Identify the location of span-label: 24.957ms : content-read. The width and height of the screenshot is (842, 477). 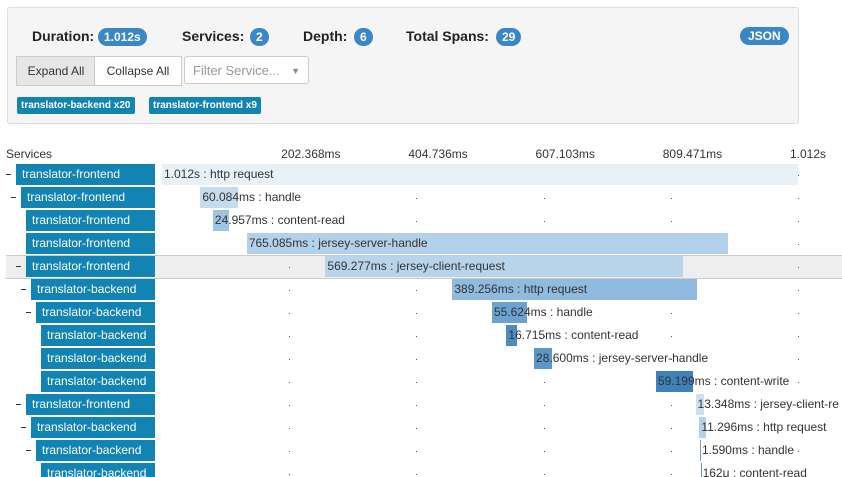
(279, 220).